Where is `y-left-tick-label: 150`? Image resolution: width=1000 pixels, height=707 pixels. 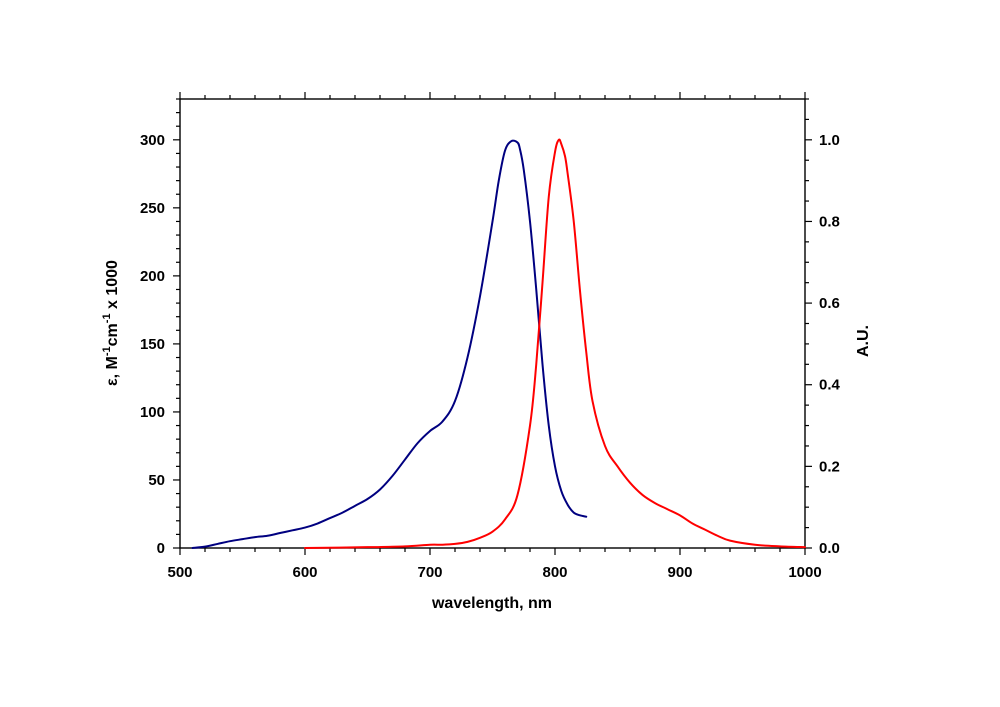
y-left-tick-label: 150 is located at coordinates (152, 344).